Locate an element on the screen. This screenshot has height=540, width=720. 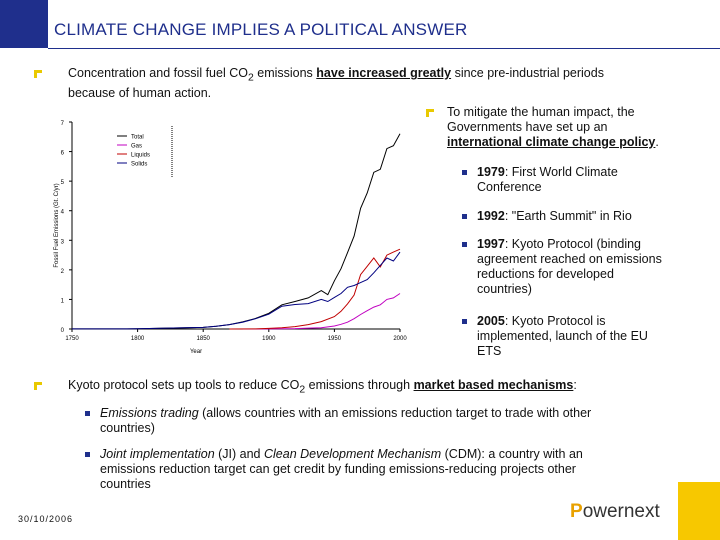
intro-subscript: 2 is located at coordinates (250, 78).